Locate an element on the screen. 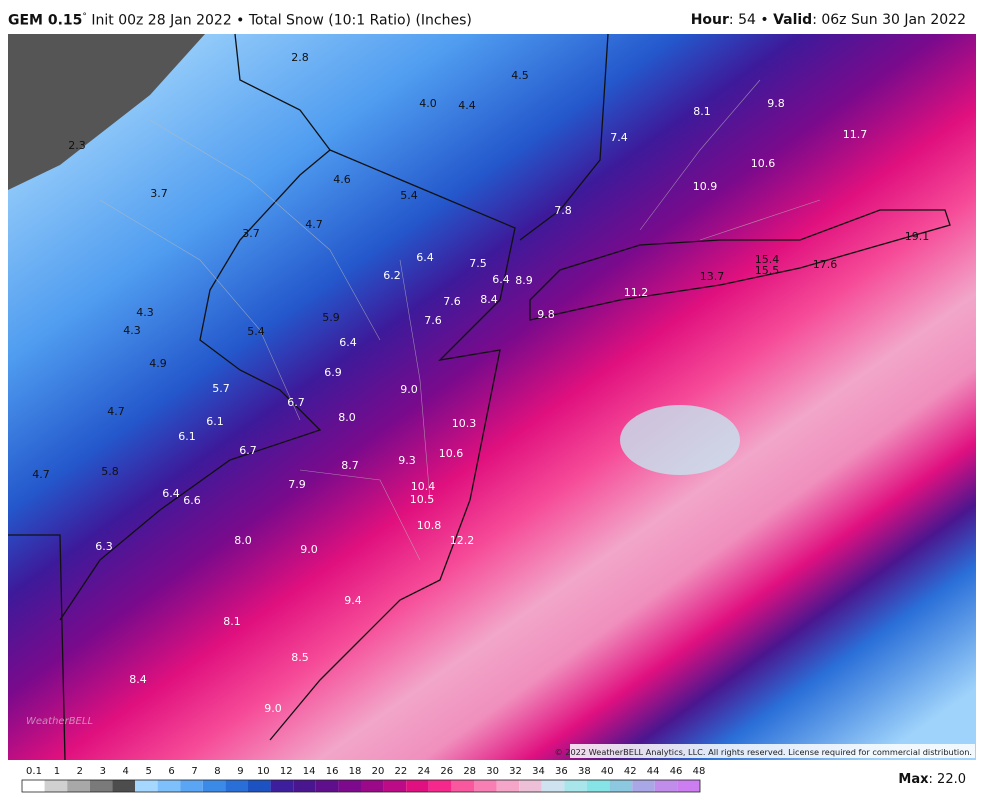  colorbar-tick-label: 9 is located at coordinates (240, 771).